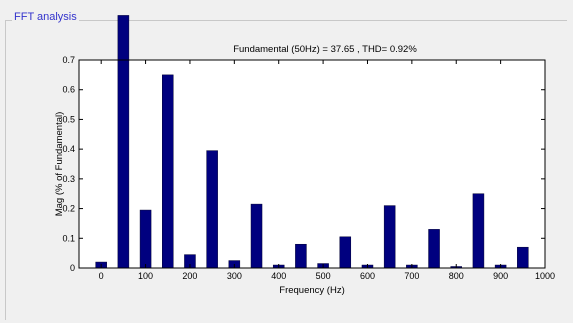 This screenshot has width=573, height=323. What do you see at coordinates (145, 276) in the screenshot?
I see `x-tick-label: 100` at bounding box center [145, 276].